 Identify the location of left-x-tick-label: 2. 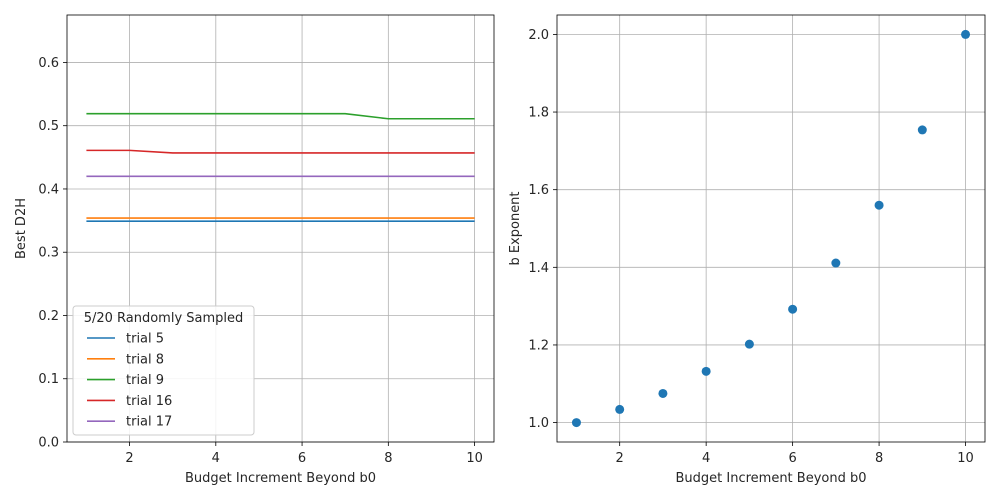
(129, 458).